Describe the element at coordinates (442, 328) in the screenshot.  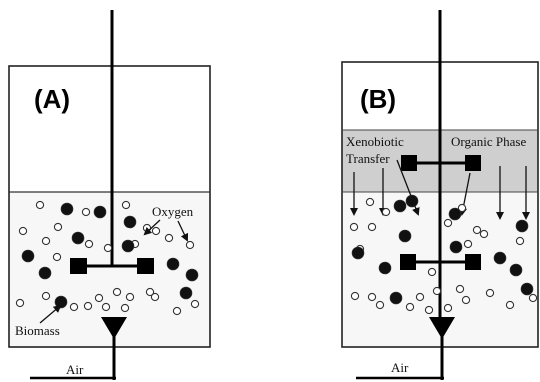
I see `panel-b-air-sparger` at that location.